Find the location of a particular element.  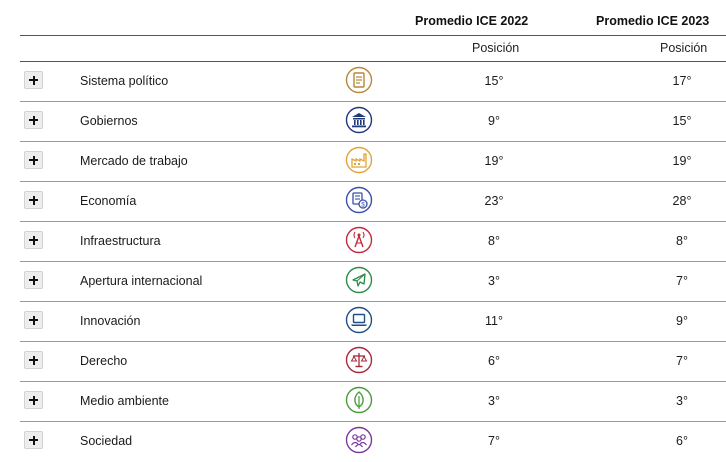

table-row: Medio ambiente 3° 3° is located at coordinates (373, 402).